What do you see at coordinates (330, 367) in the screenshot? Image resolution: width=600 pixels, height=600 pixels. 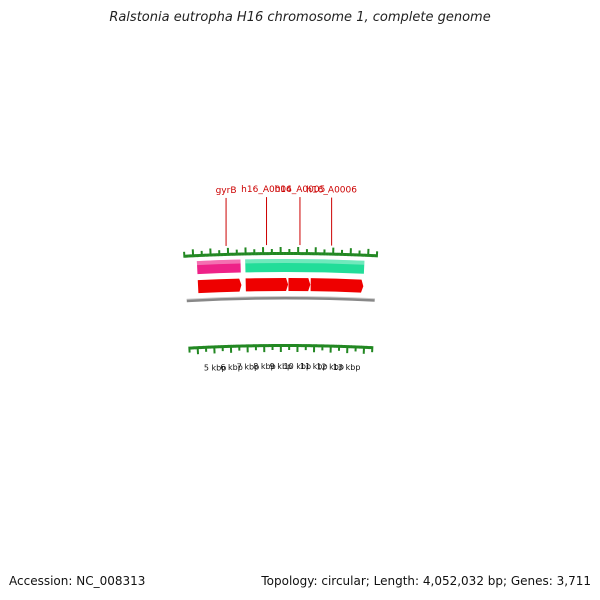 I see `kbp-label: 12 kbp` at bounding box center [330, 367].